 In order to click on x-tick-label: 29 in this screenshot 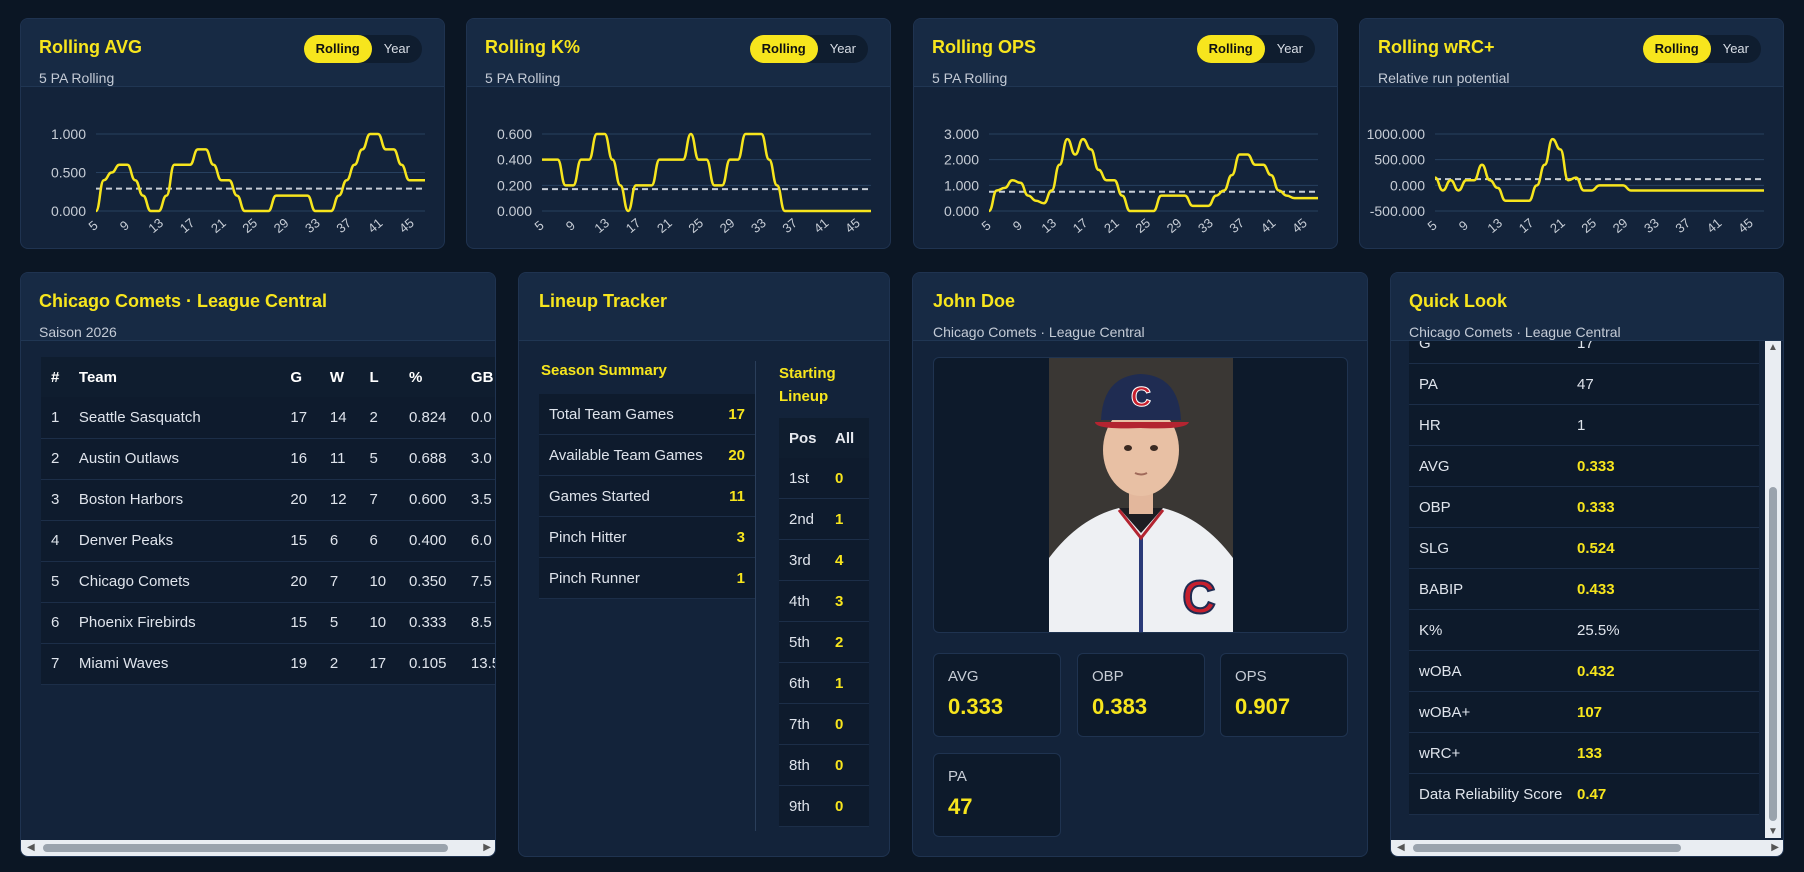, I will do `click(1620, 225)`.